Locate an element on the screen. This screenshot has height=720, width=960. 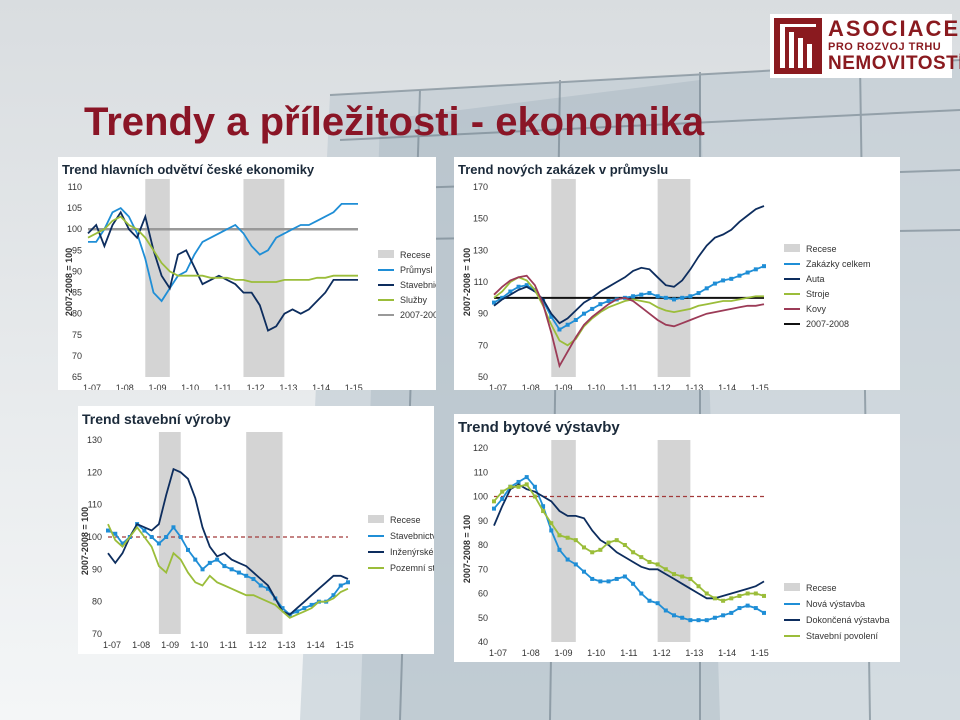
legend-swatch is located at coordinates (792, 248).